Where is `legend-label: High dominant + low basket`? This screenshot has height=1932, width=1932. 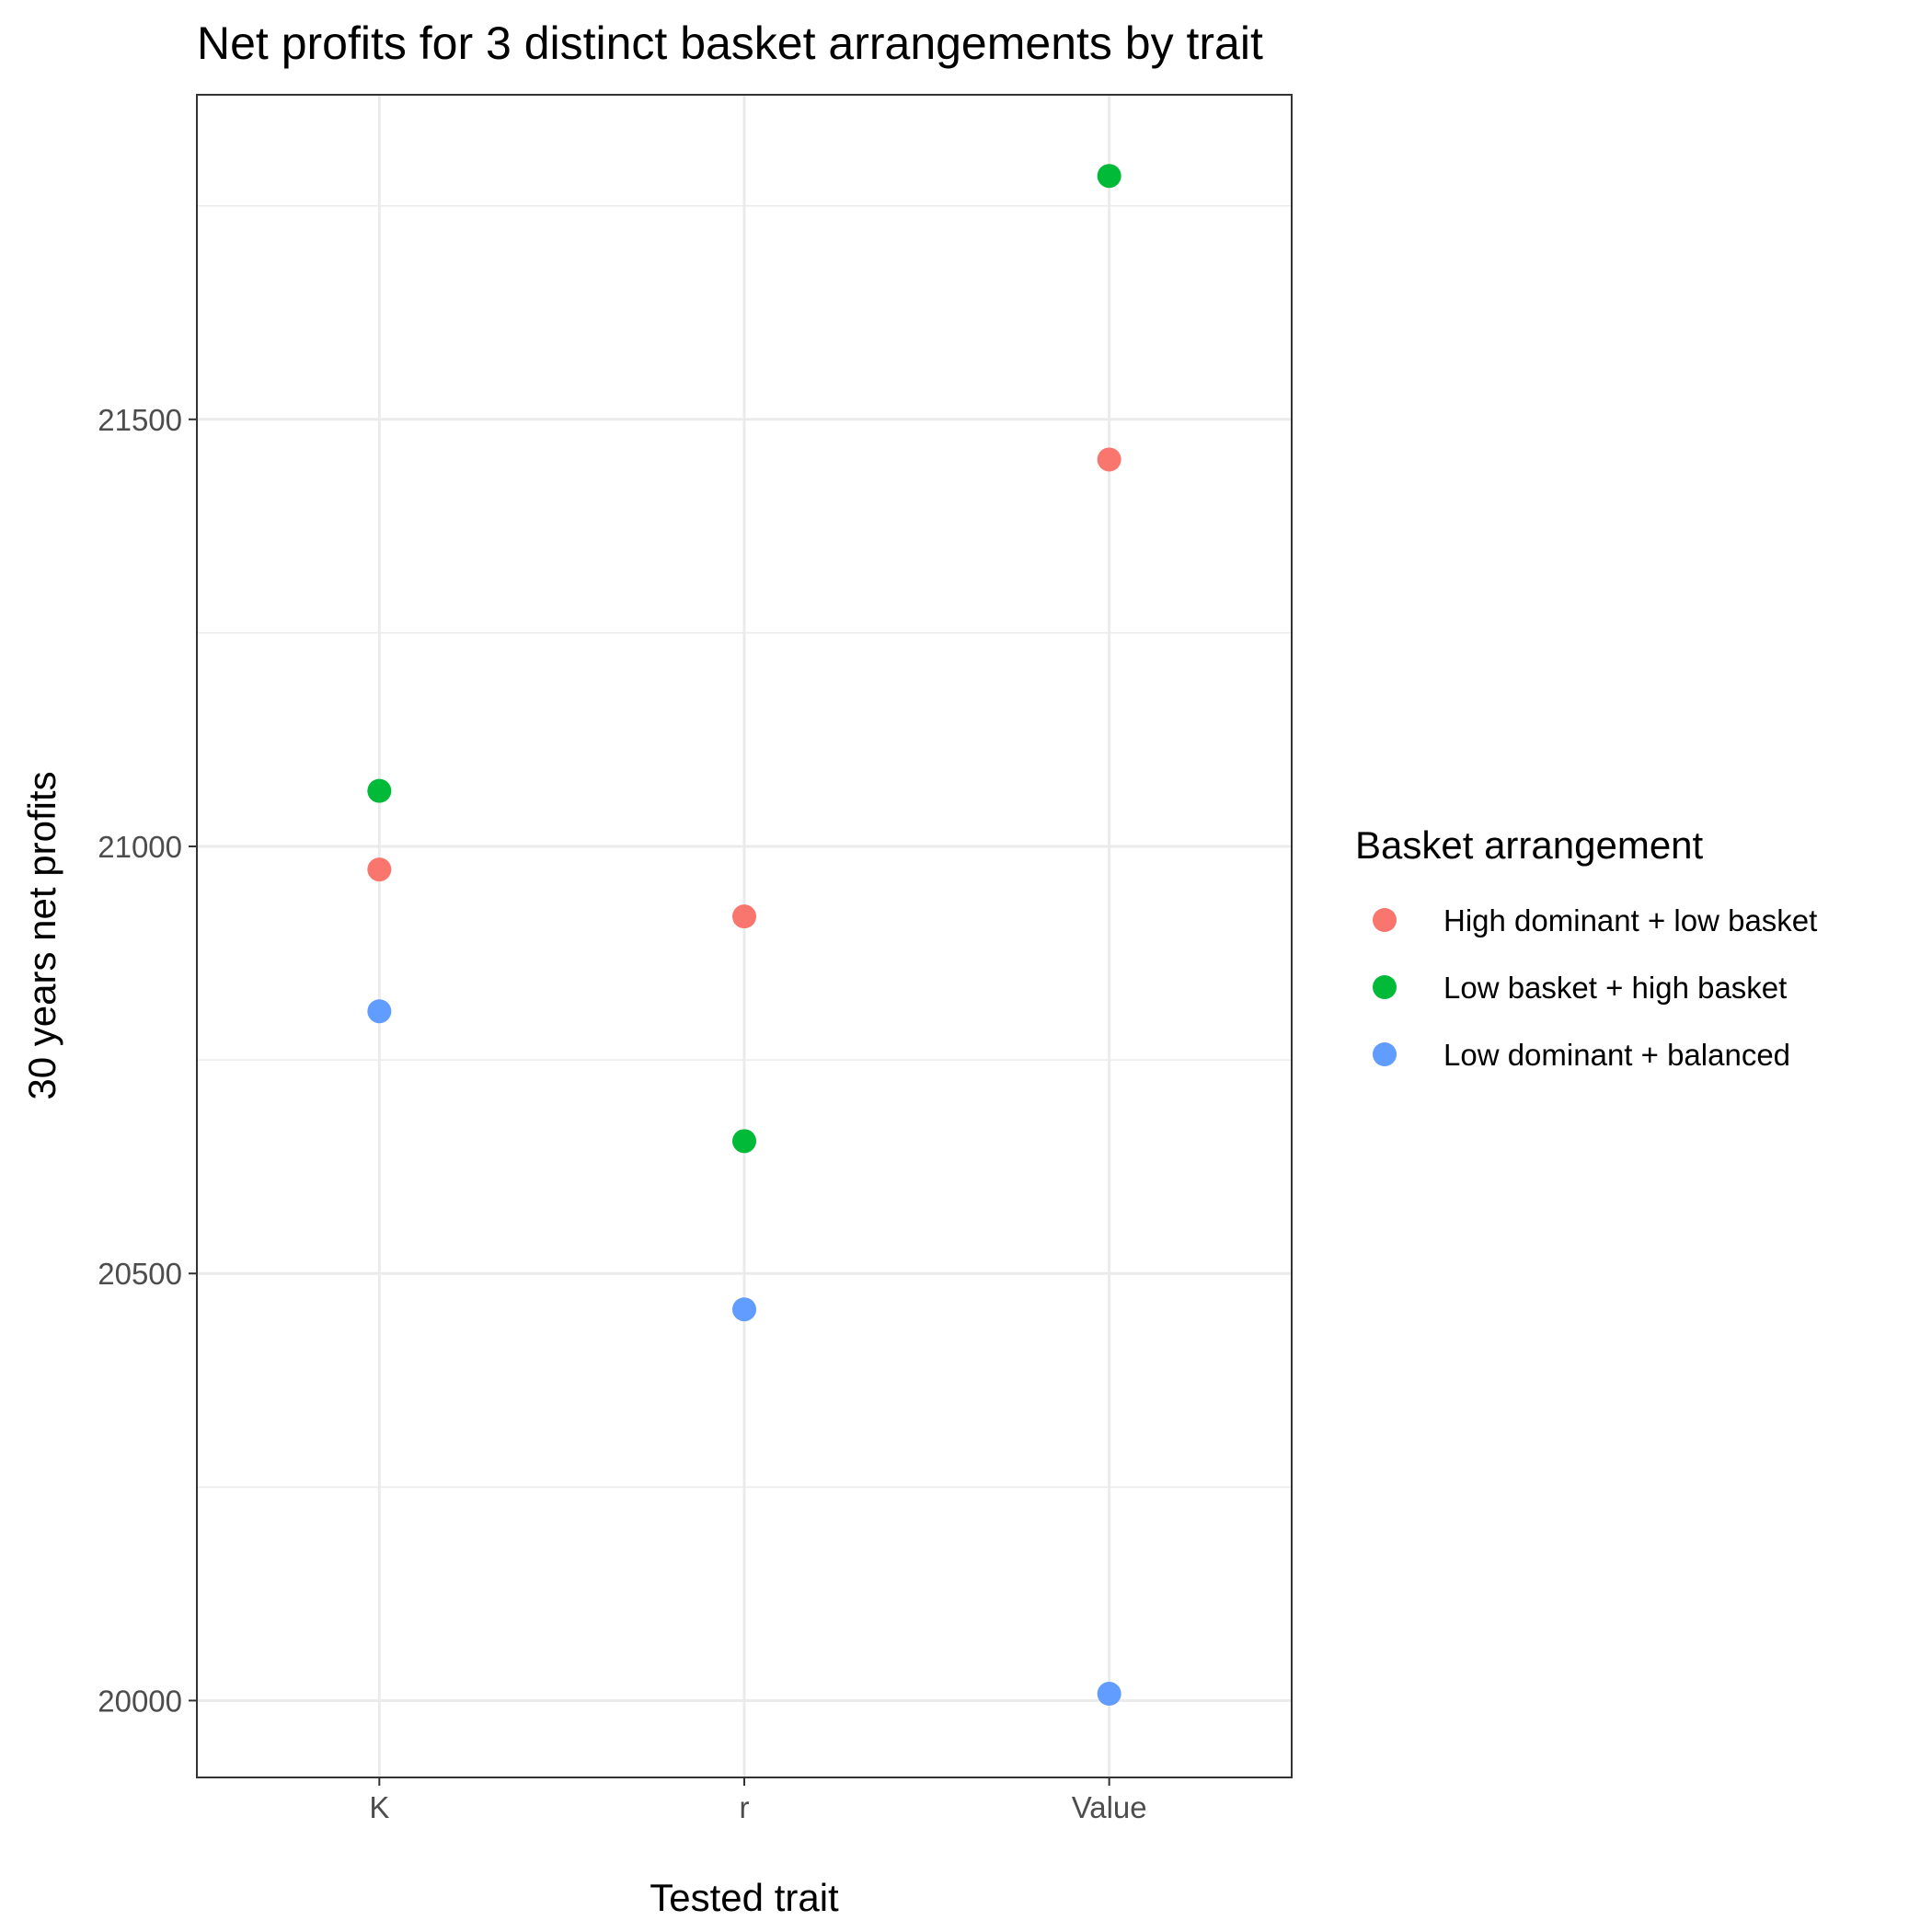
legend-label: High dominant + low basket is located at coordinates (1630, 920).